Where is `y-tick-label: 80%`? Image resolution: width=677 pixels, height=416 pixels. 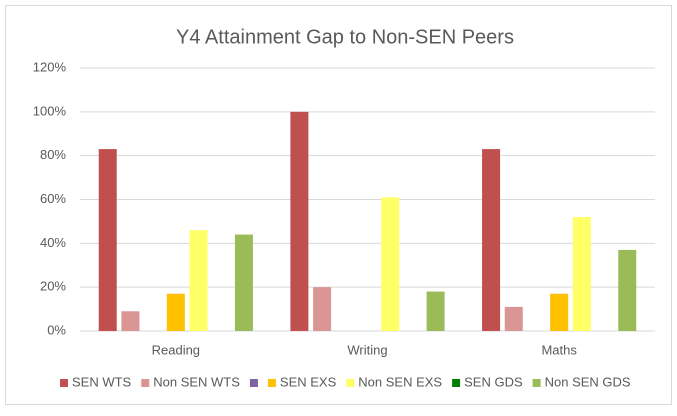 y-tick-label: 80% is located at coordinates (53, 154).